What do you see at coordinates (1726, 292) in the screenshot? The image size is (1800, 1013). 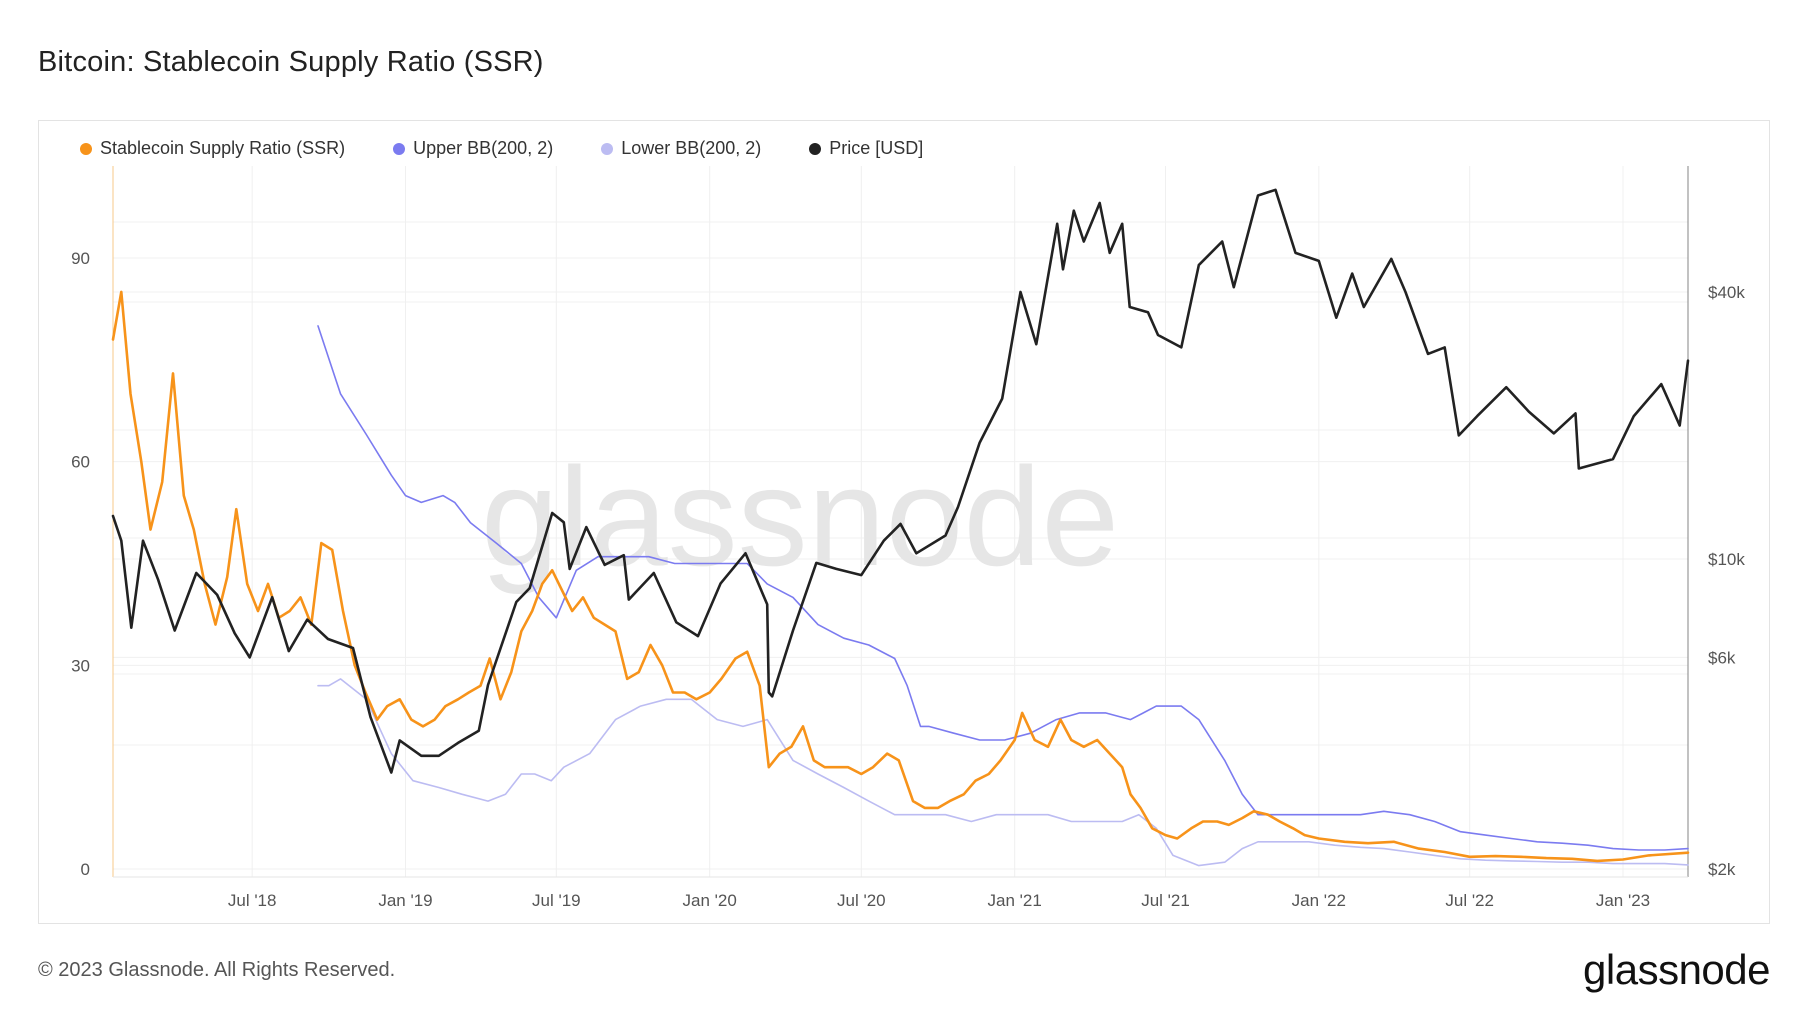 I see `y-right-tick-label: $40k` at bounding box center [1726, 292].